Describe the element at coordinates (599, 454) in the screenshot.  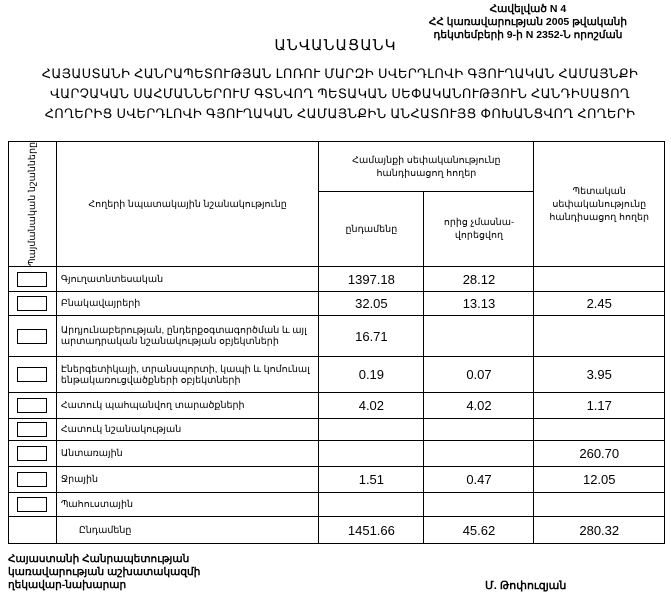
I see `state-cell: 260.70` at that location.